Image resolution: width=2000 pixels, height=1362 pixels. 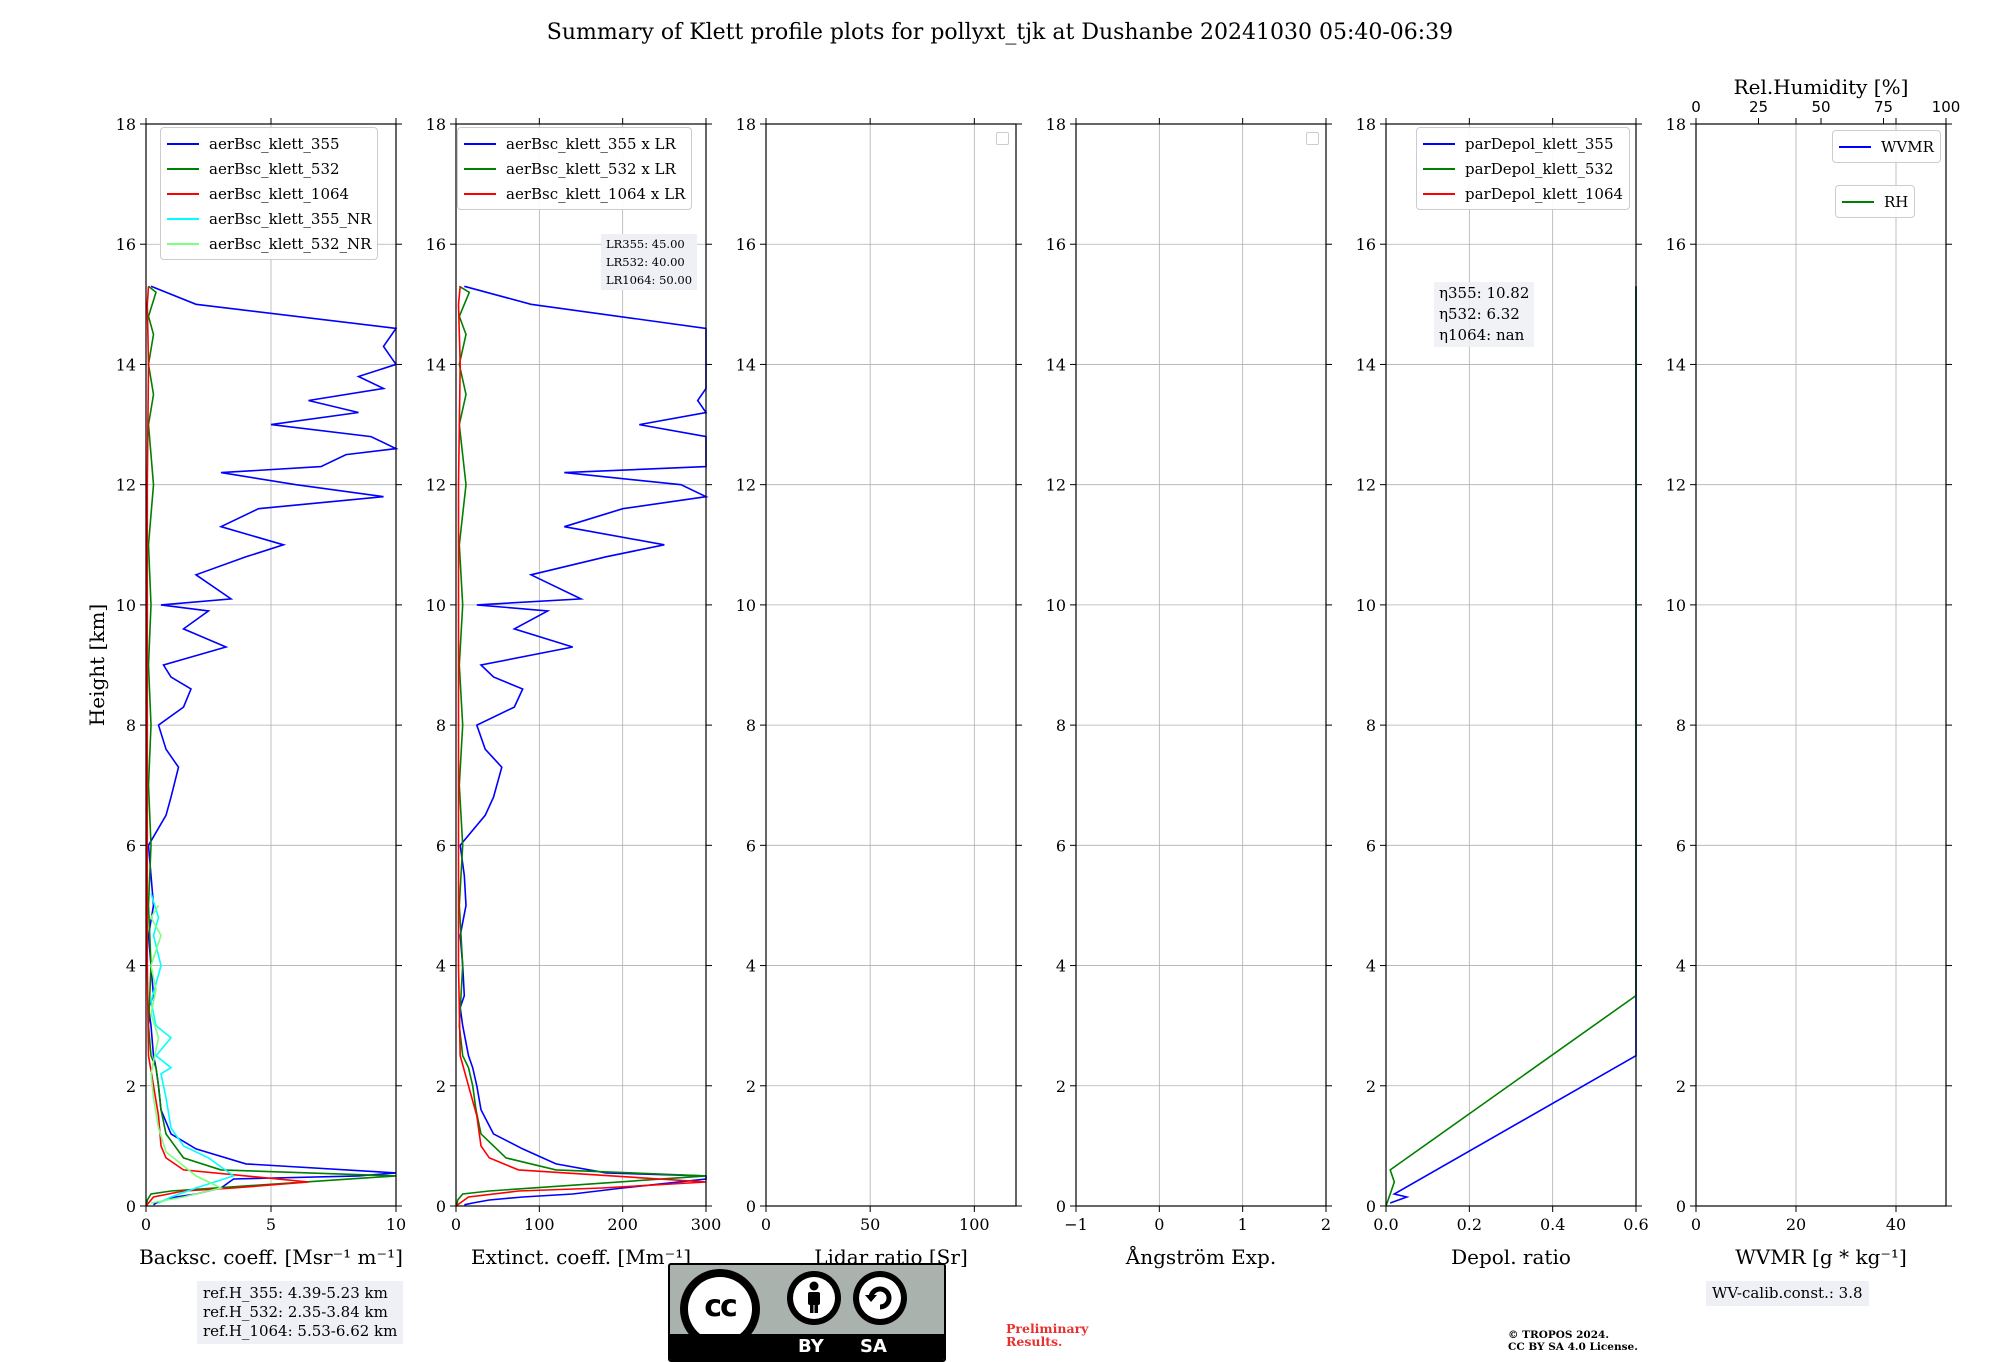 I want to click on x-tick-label: 0.4, so click(x=1552, y=1224).